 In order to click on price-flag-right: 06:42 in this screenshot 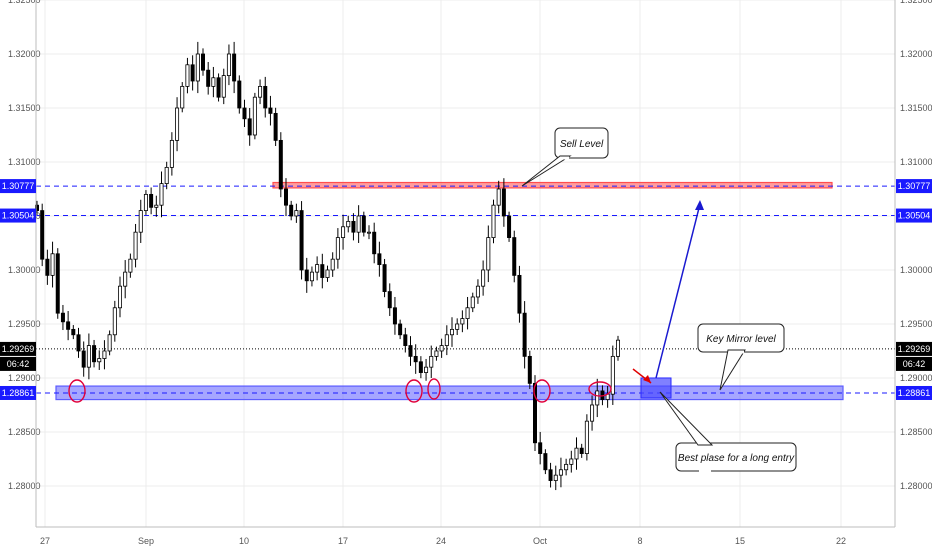, I will do `click(914, 363)`.